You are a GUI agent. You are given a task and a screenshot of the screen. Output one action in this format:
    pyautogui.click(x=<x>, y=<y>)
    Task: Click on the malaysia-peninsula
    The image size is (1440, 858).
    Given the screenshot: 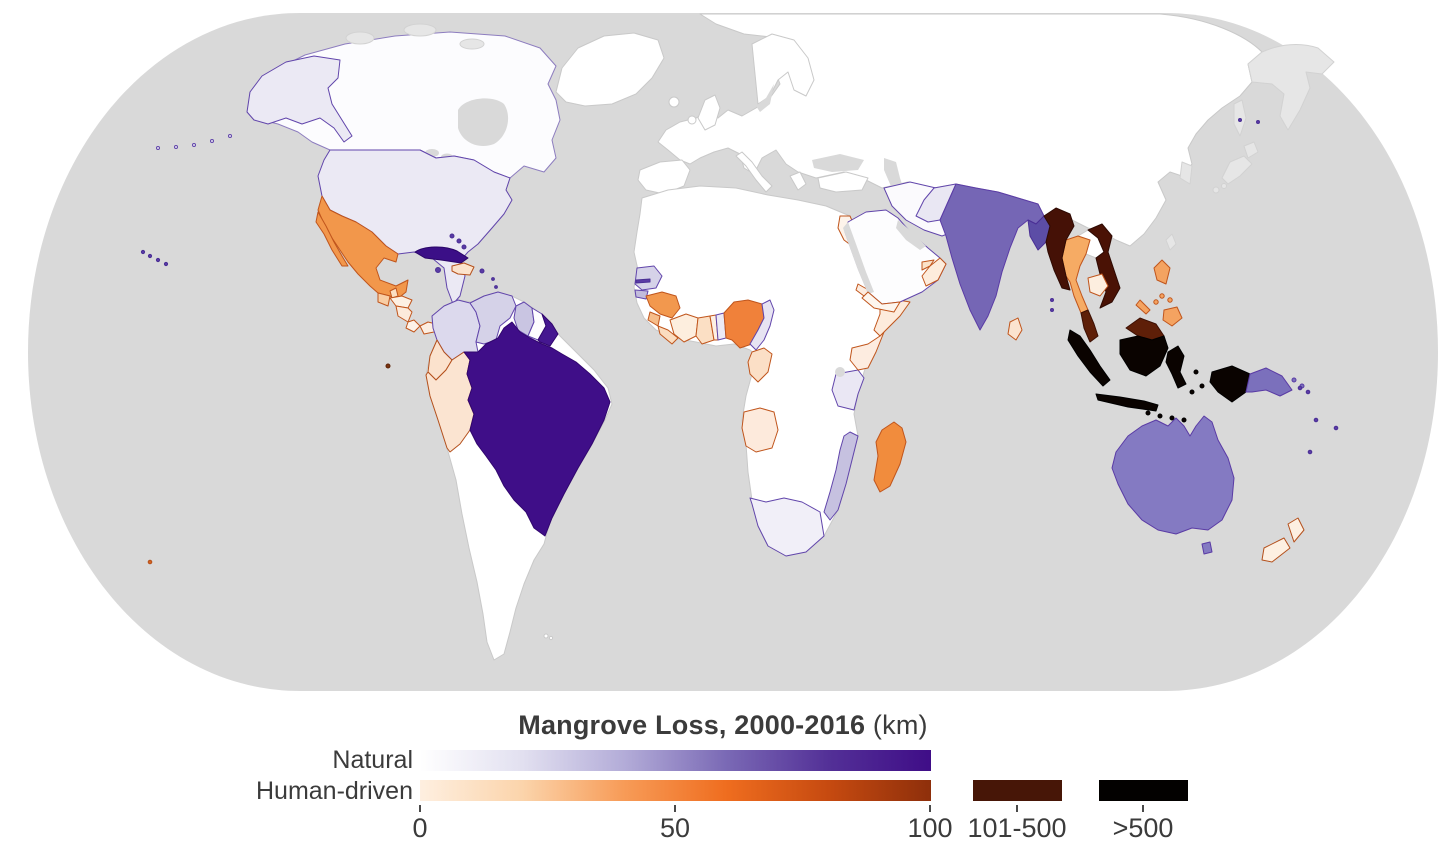 What is the action you would take?
    pyautogui.click(x=1089, y=326)
    